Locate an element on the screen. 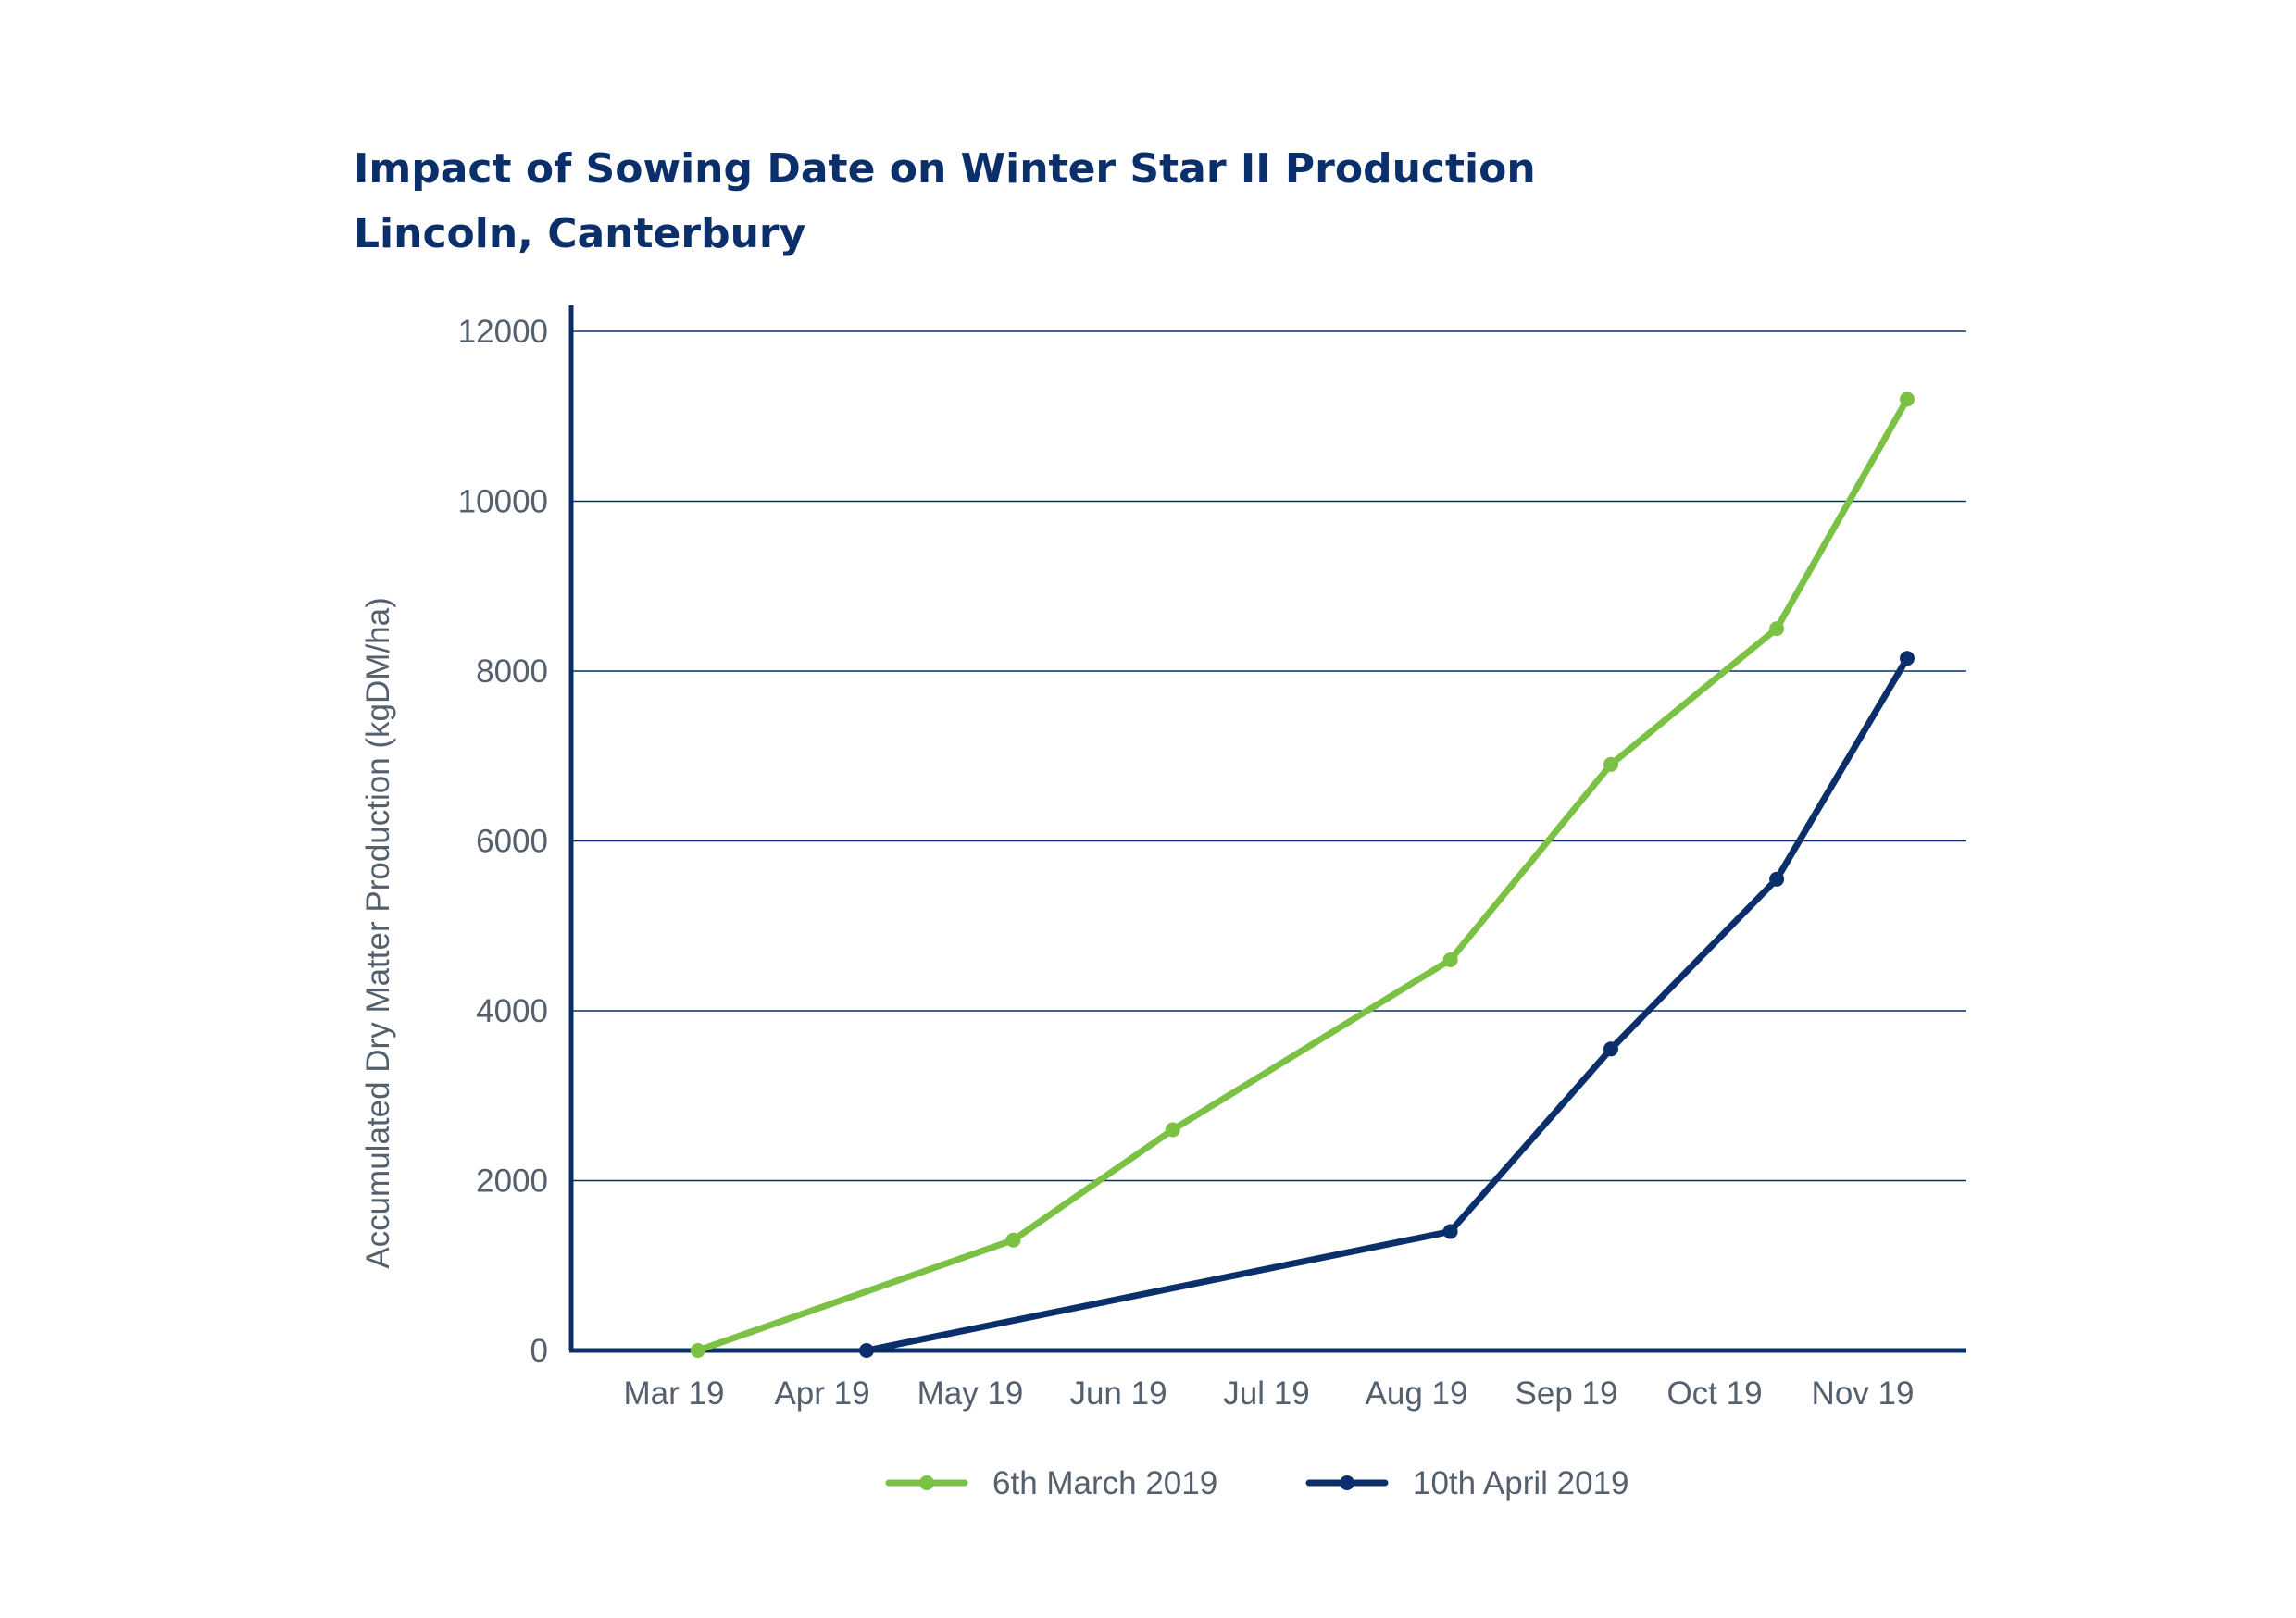  legend-item: 10th April 2019 is located at coordinates (1467, 1483).